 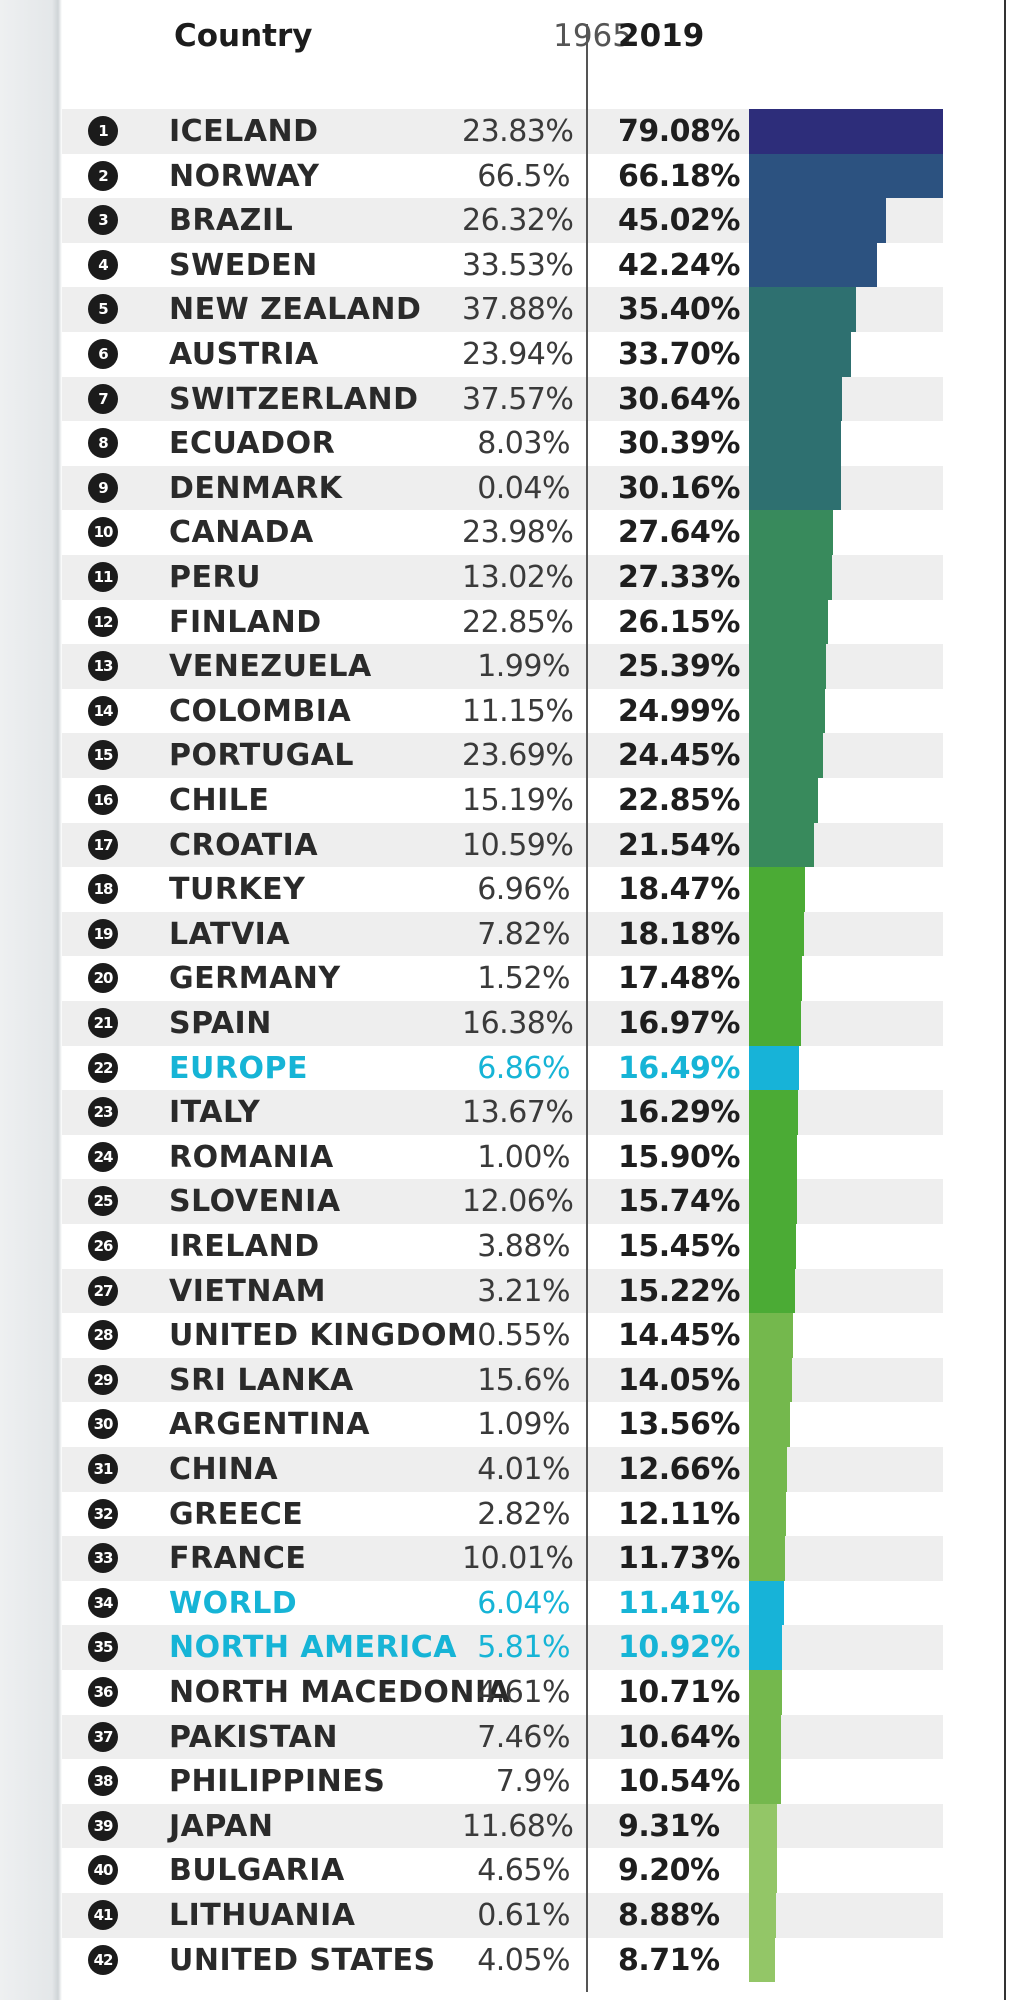 I want to click on rank-badge: 14, so click(x=103, y=710).